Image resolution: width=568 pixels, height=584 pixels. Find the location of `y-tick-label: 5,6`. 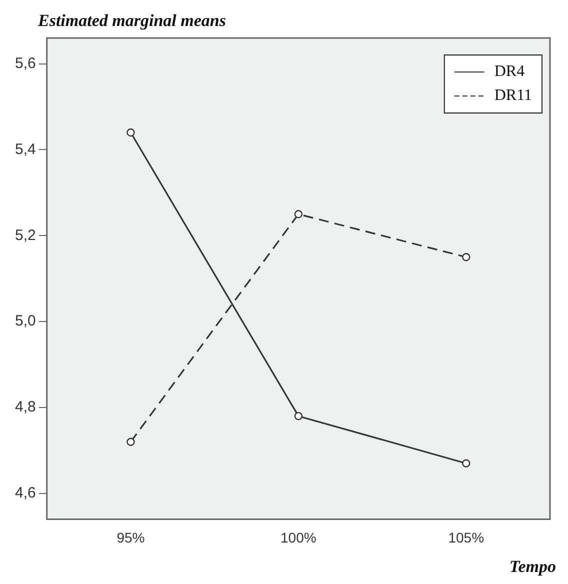

y-tick-label: 5,6 is located at coordinates (25, 63).